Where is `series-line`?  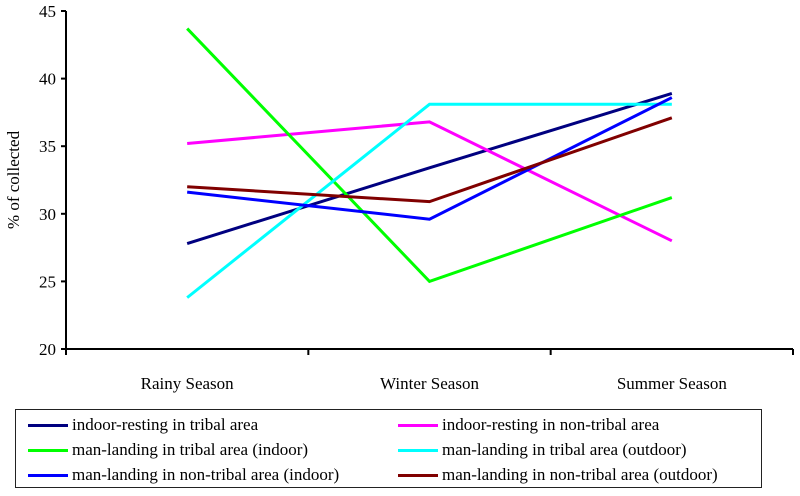
series-line is located at coordinates (430, 160).